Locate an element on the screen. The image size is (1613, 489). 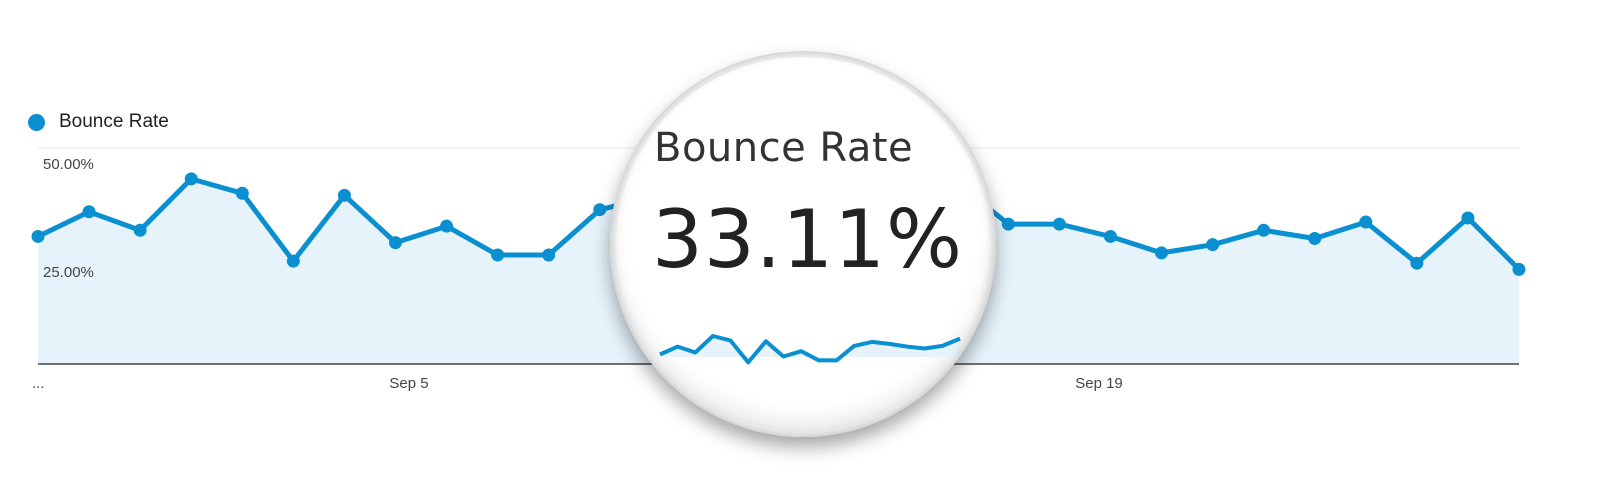
x-tick-labels: ... Sep 5 Sep 19 is located at coordinates (577, 383).